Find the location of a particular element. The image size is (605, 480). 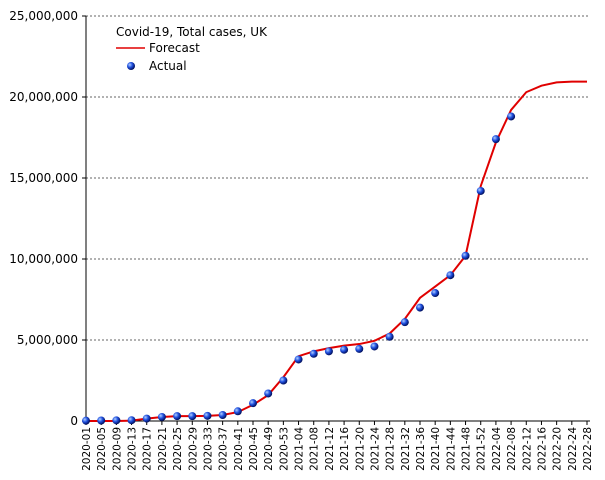

y-tick-label: 15,000,000 is located at coordinates (43, 178).